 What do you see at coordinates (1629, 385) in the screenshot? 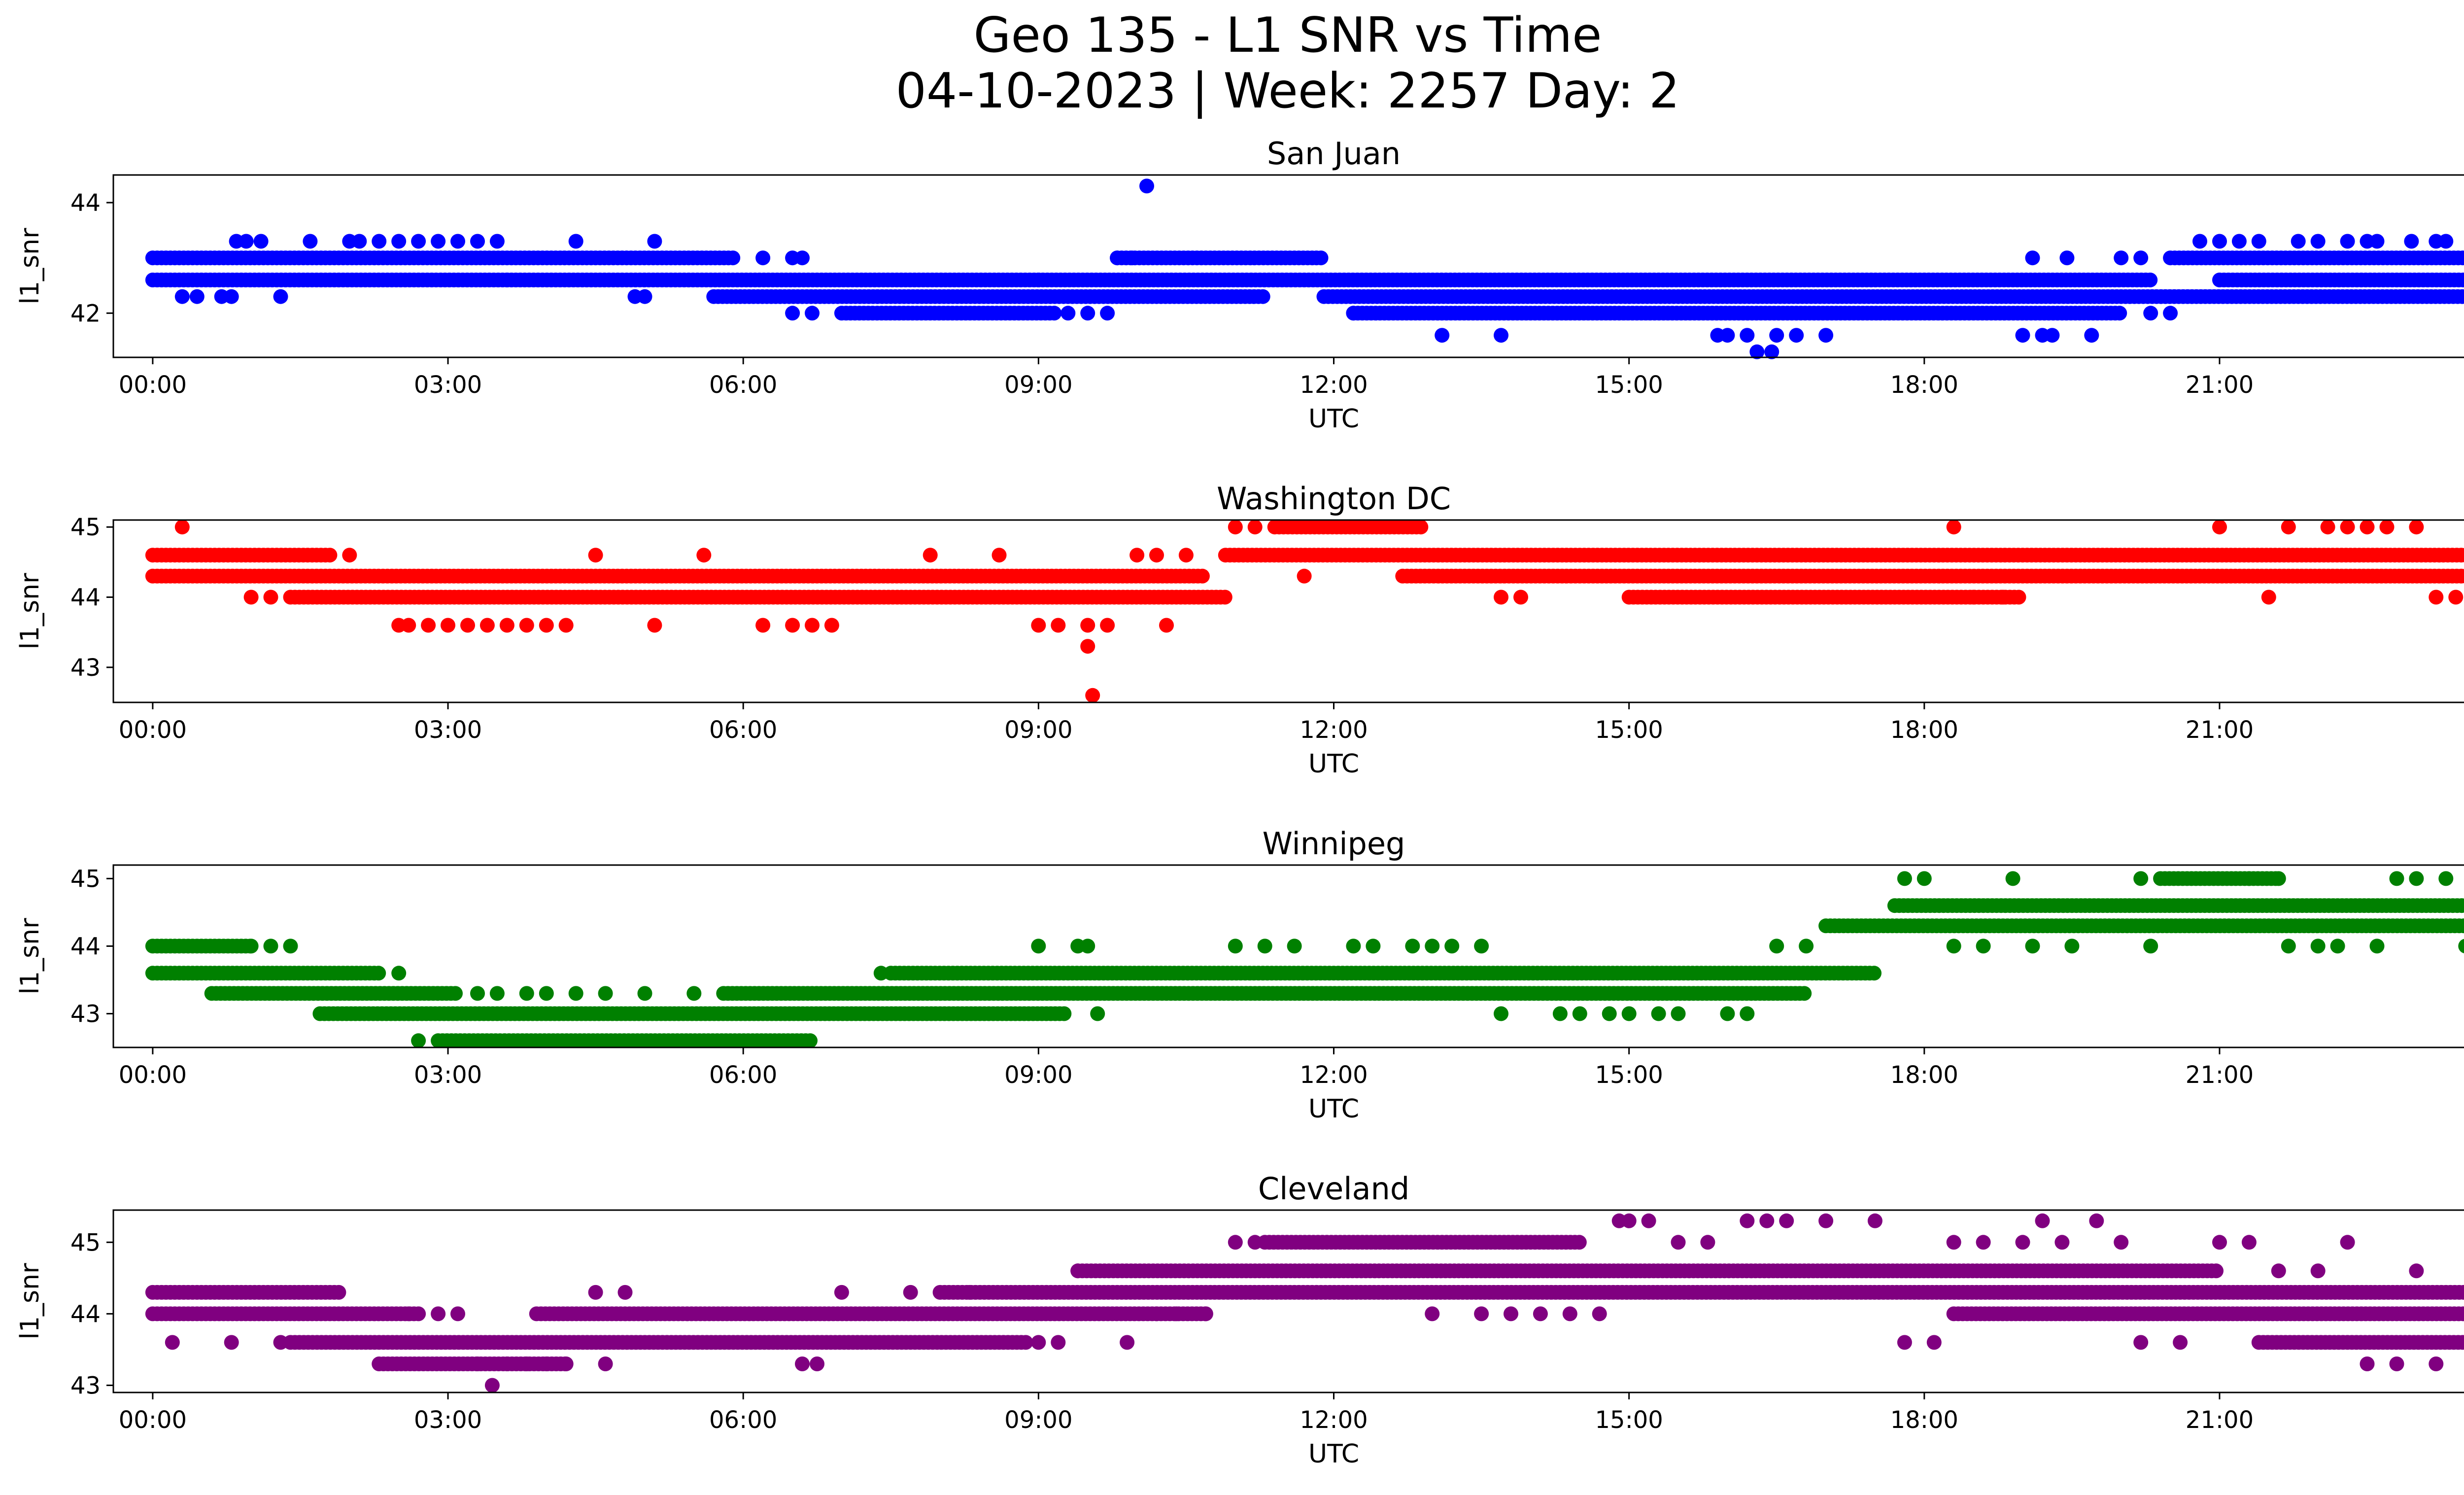
I see `x-tick-label: 15:00` at bounding box center [1629, 385].